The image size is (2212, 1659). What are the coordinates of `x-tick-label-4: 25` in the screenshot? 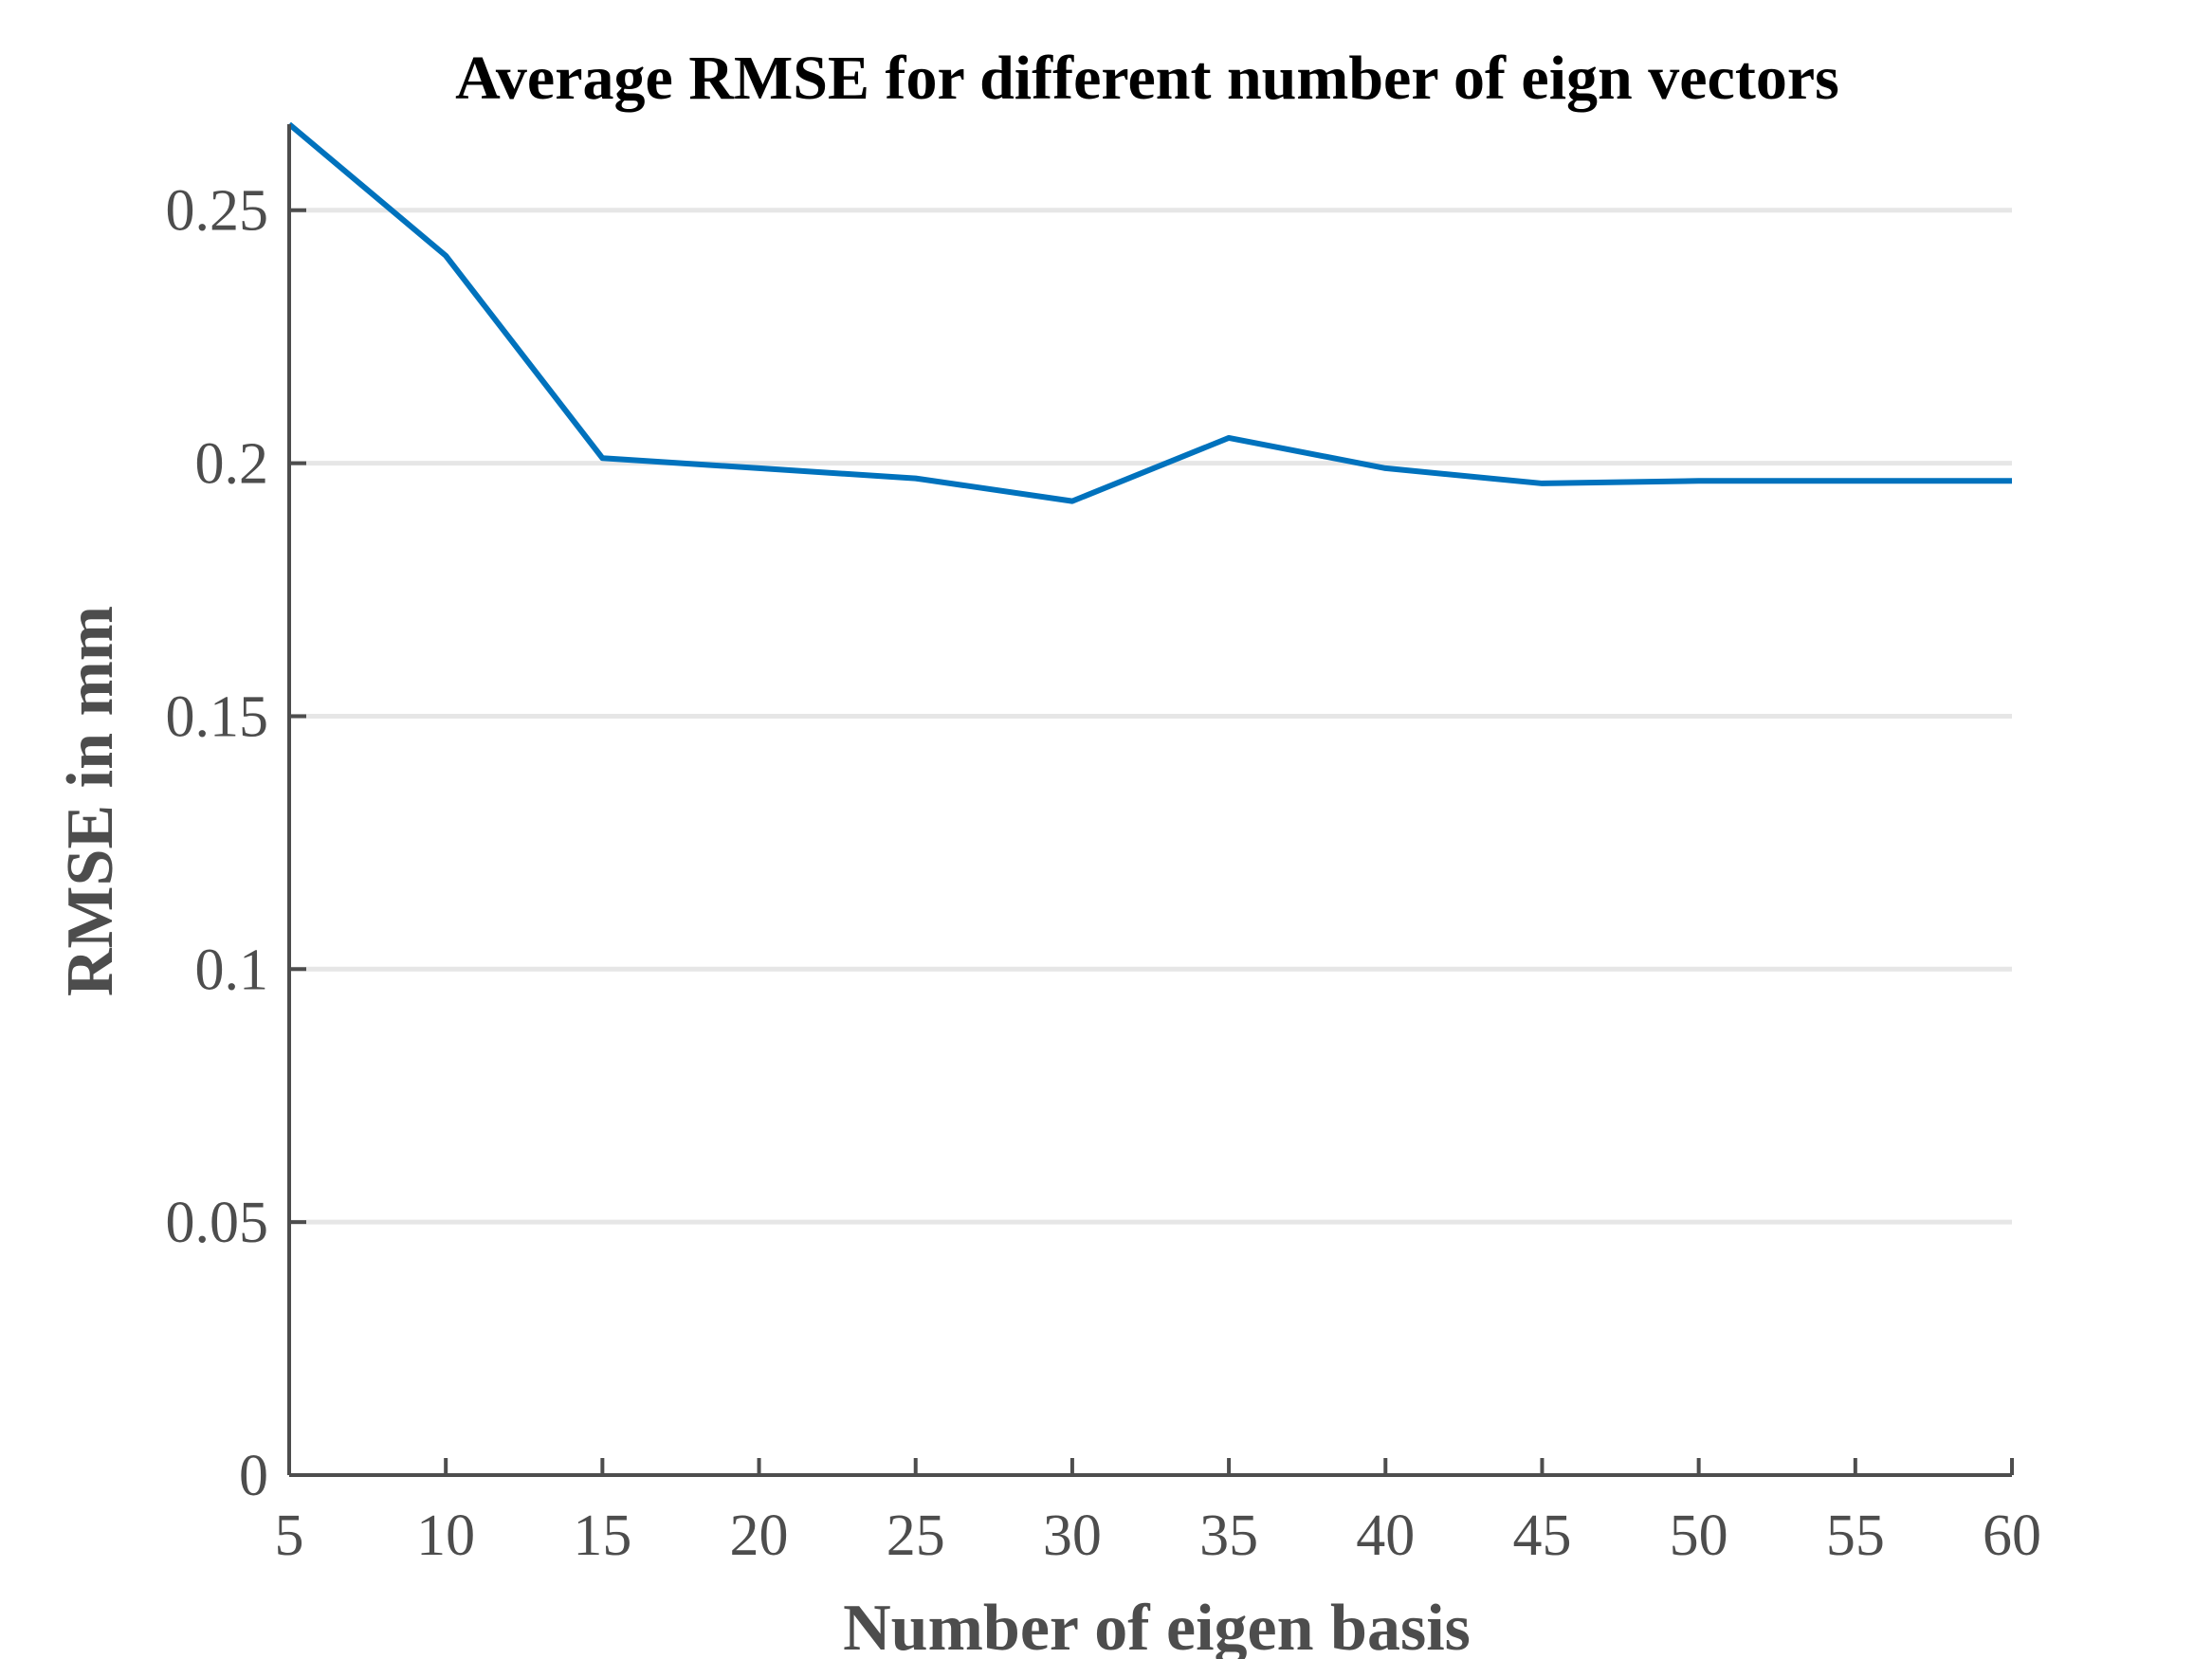 It's located at (916, 1536).